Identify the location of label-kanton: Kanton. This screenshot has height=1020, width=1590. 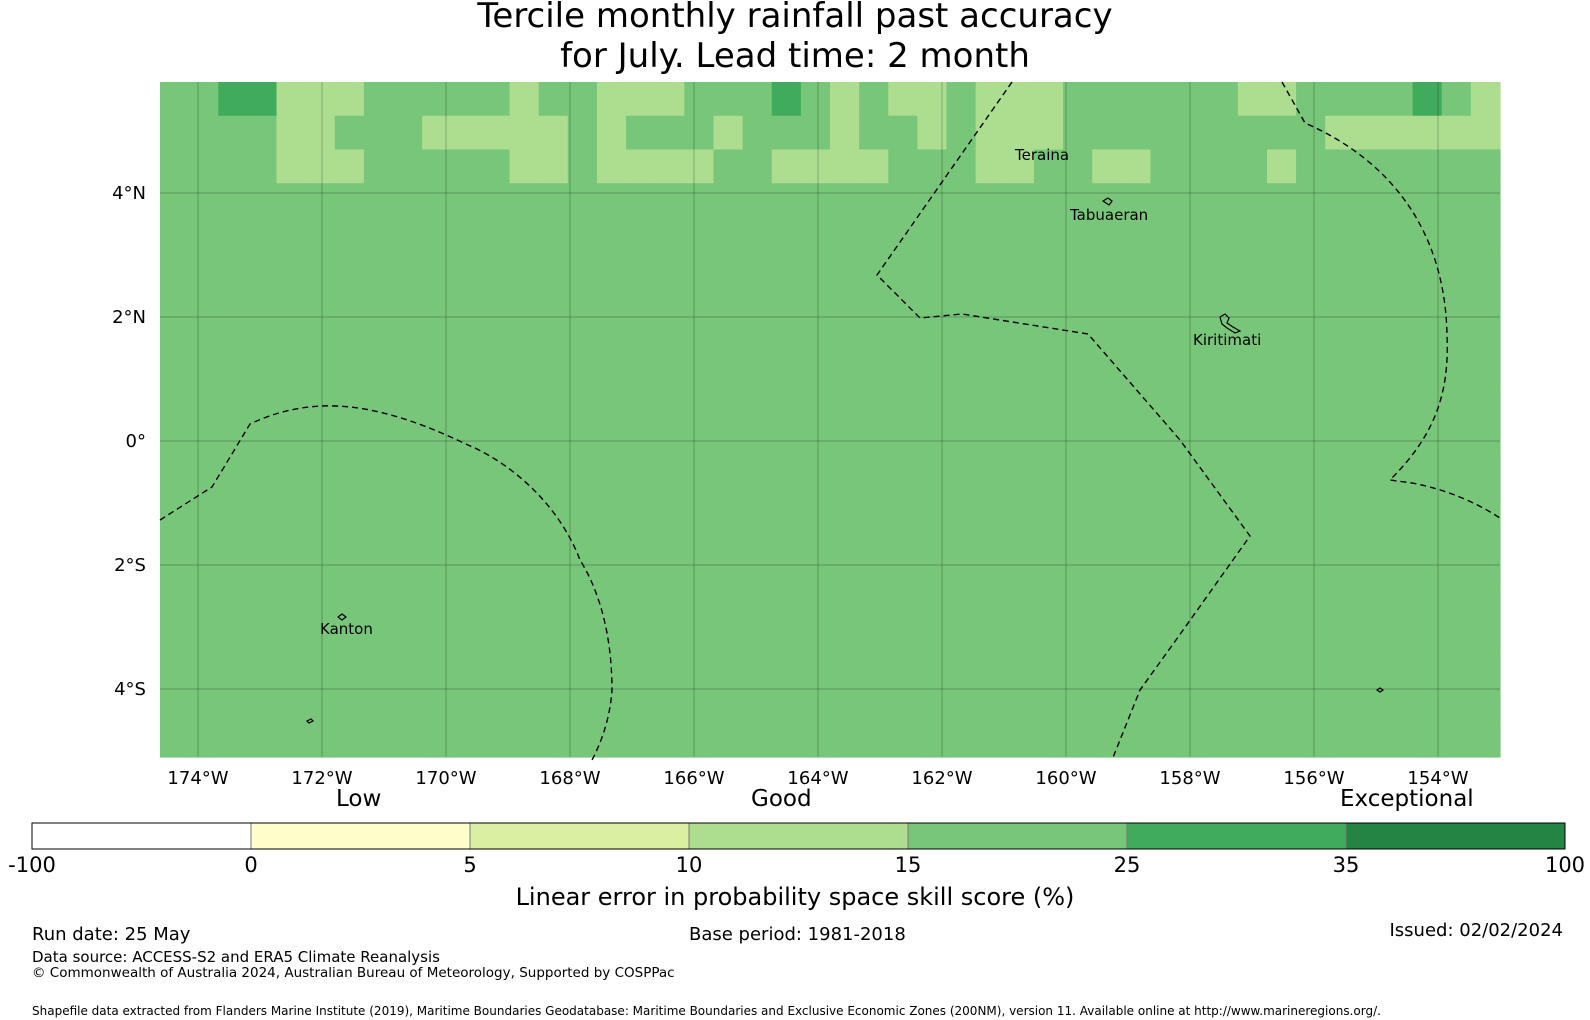
(346, 629).